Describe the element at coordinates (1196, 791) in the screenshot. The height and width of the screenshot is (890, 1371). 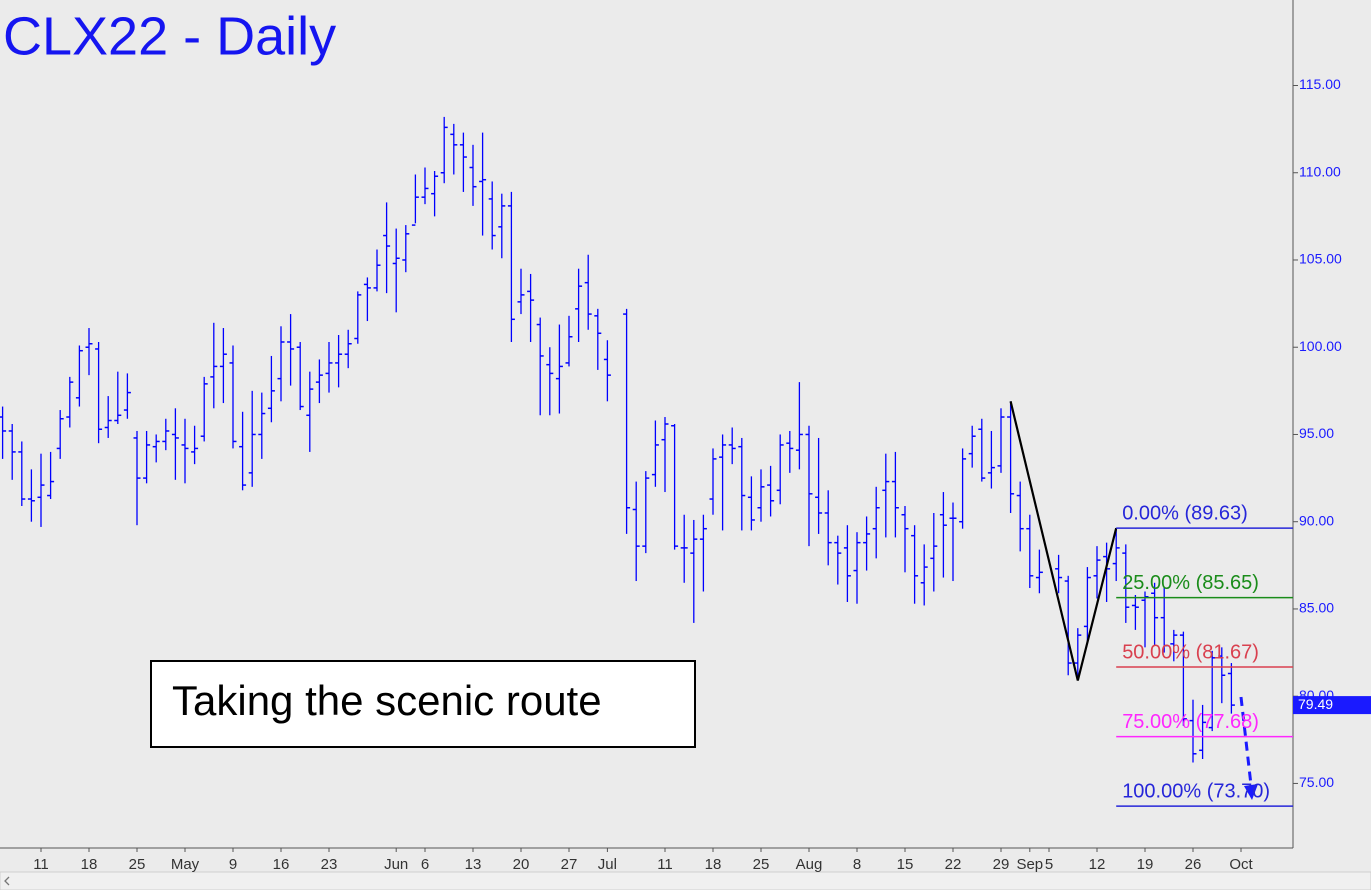
I see `fib-label: 100.00% (73.70)` at that location.